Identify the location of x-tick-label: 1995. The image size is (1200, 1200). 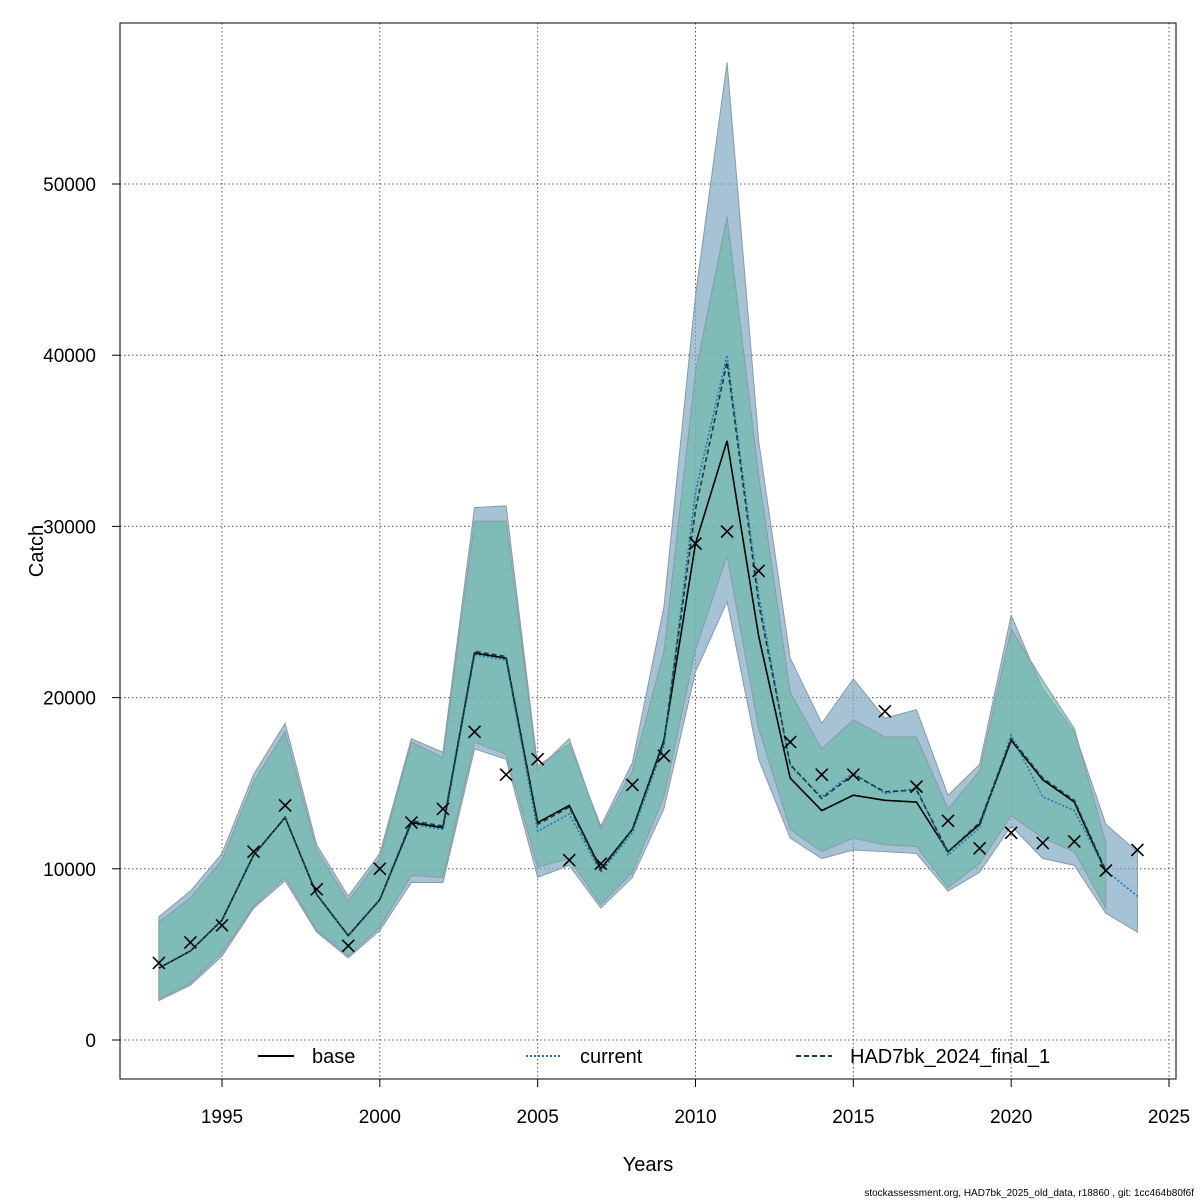
(222, 1117).